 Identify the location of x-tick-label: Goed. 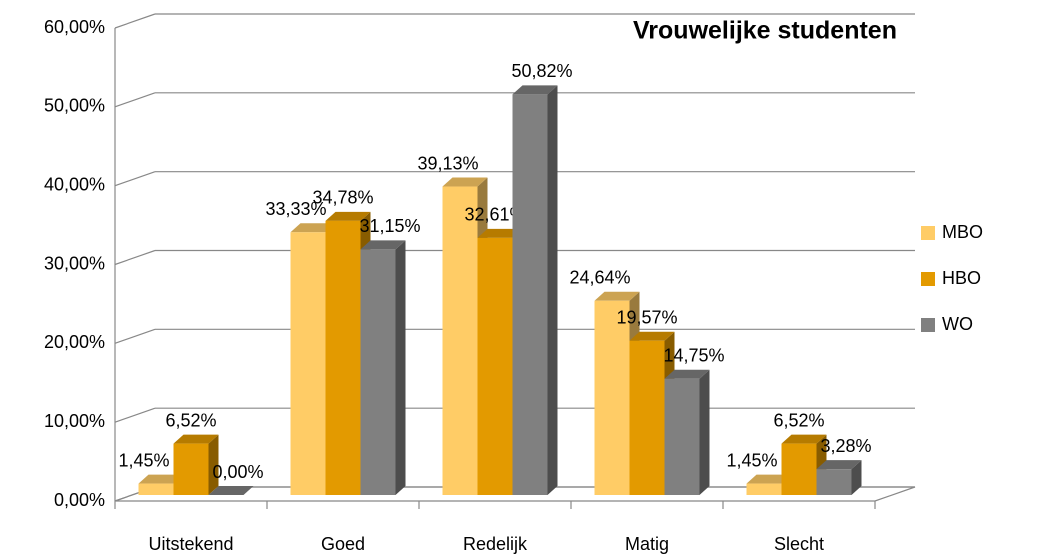
(343, 544).